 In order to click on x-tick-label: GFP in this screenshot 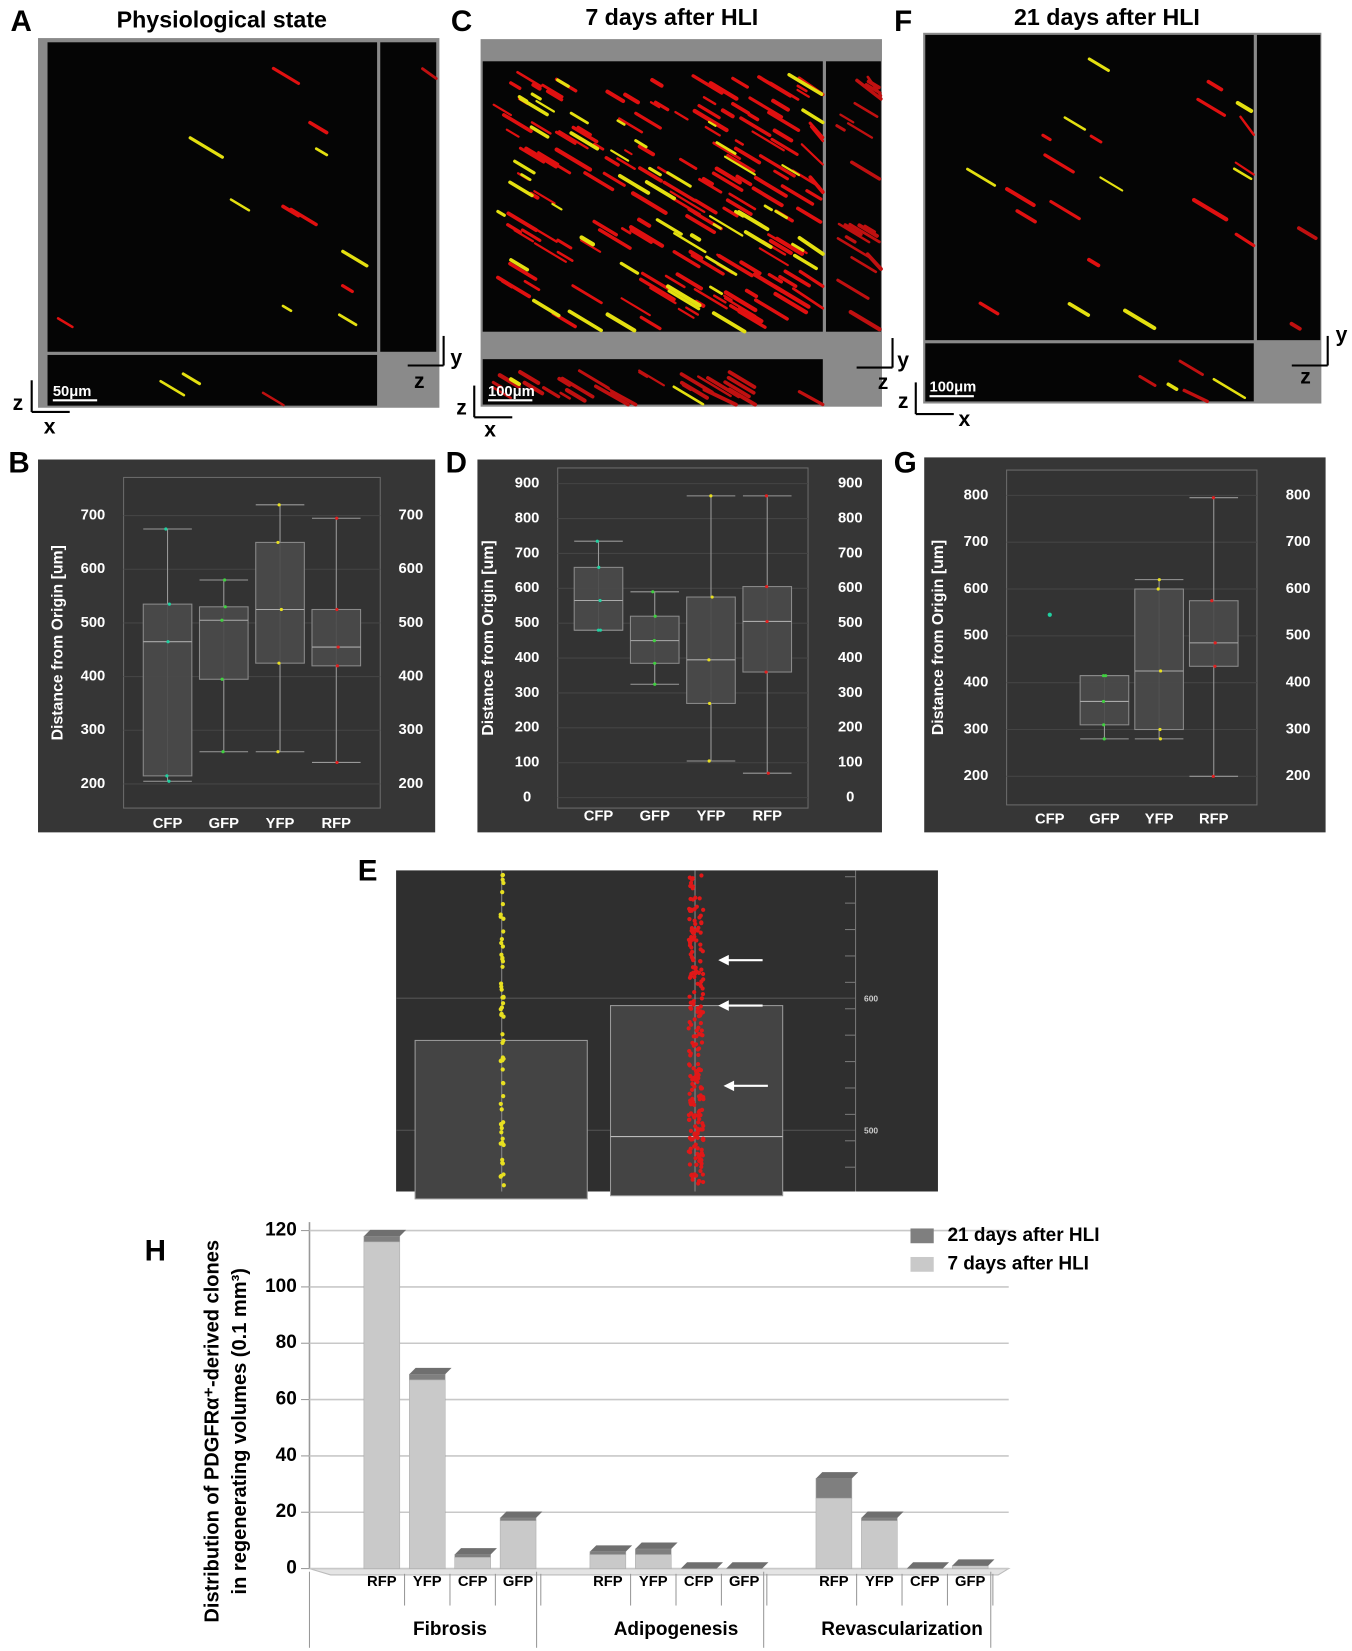, I will do `click(655, 816)`.